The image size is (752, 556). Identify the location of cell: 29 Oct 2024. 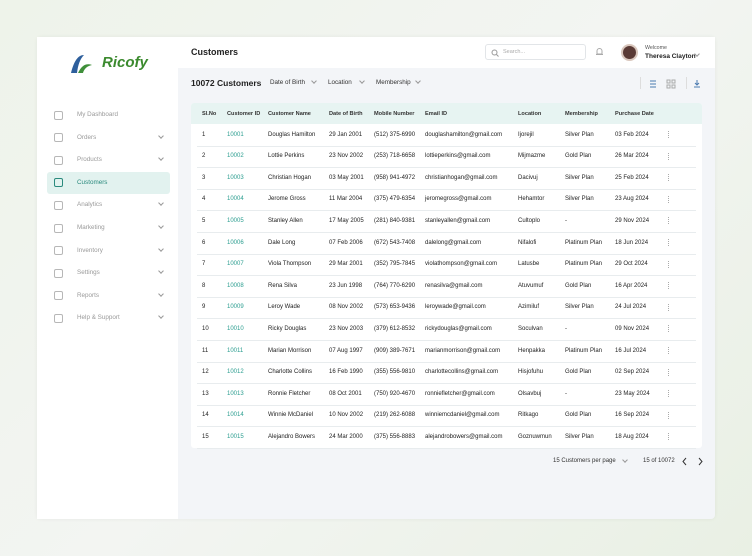
(631, 264).